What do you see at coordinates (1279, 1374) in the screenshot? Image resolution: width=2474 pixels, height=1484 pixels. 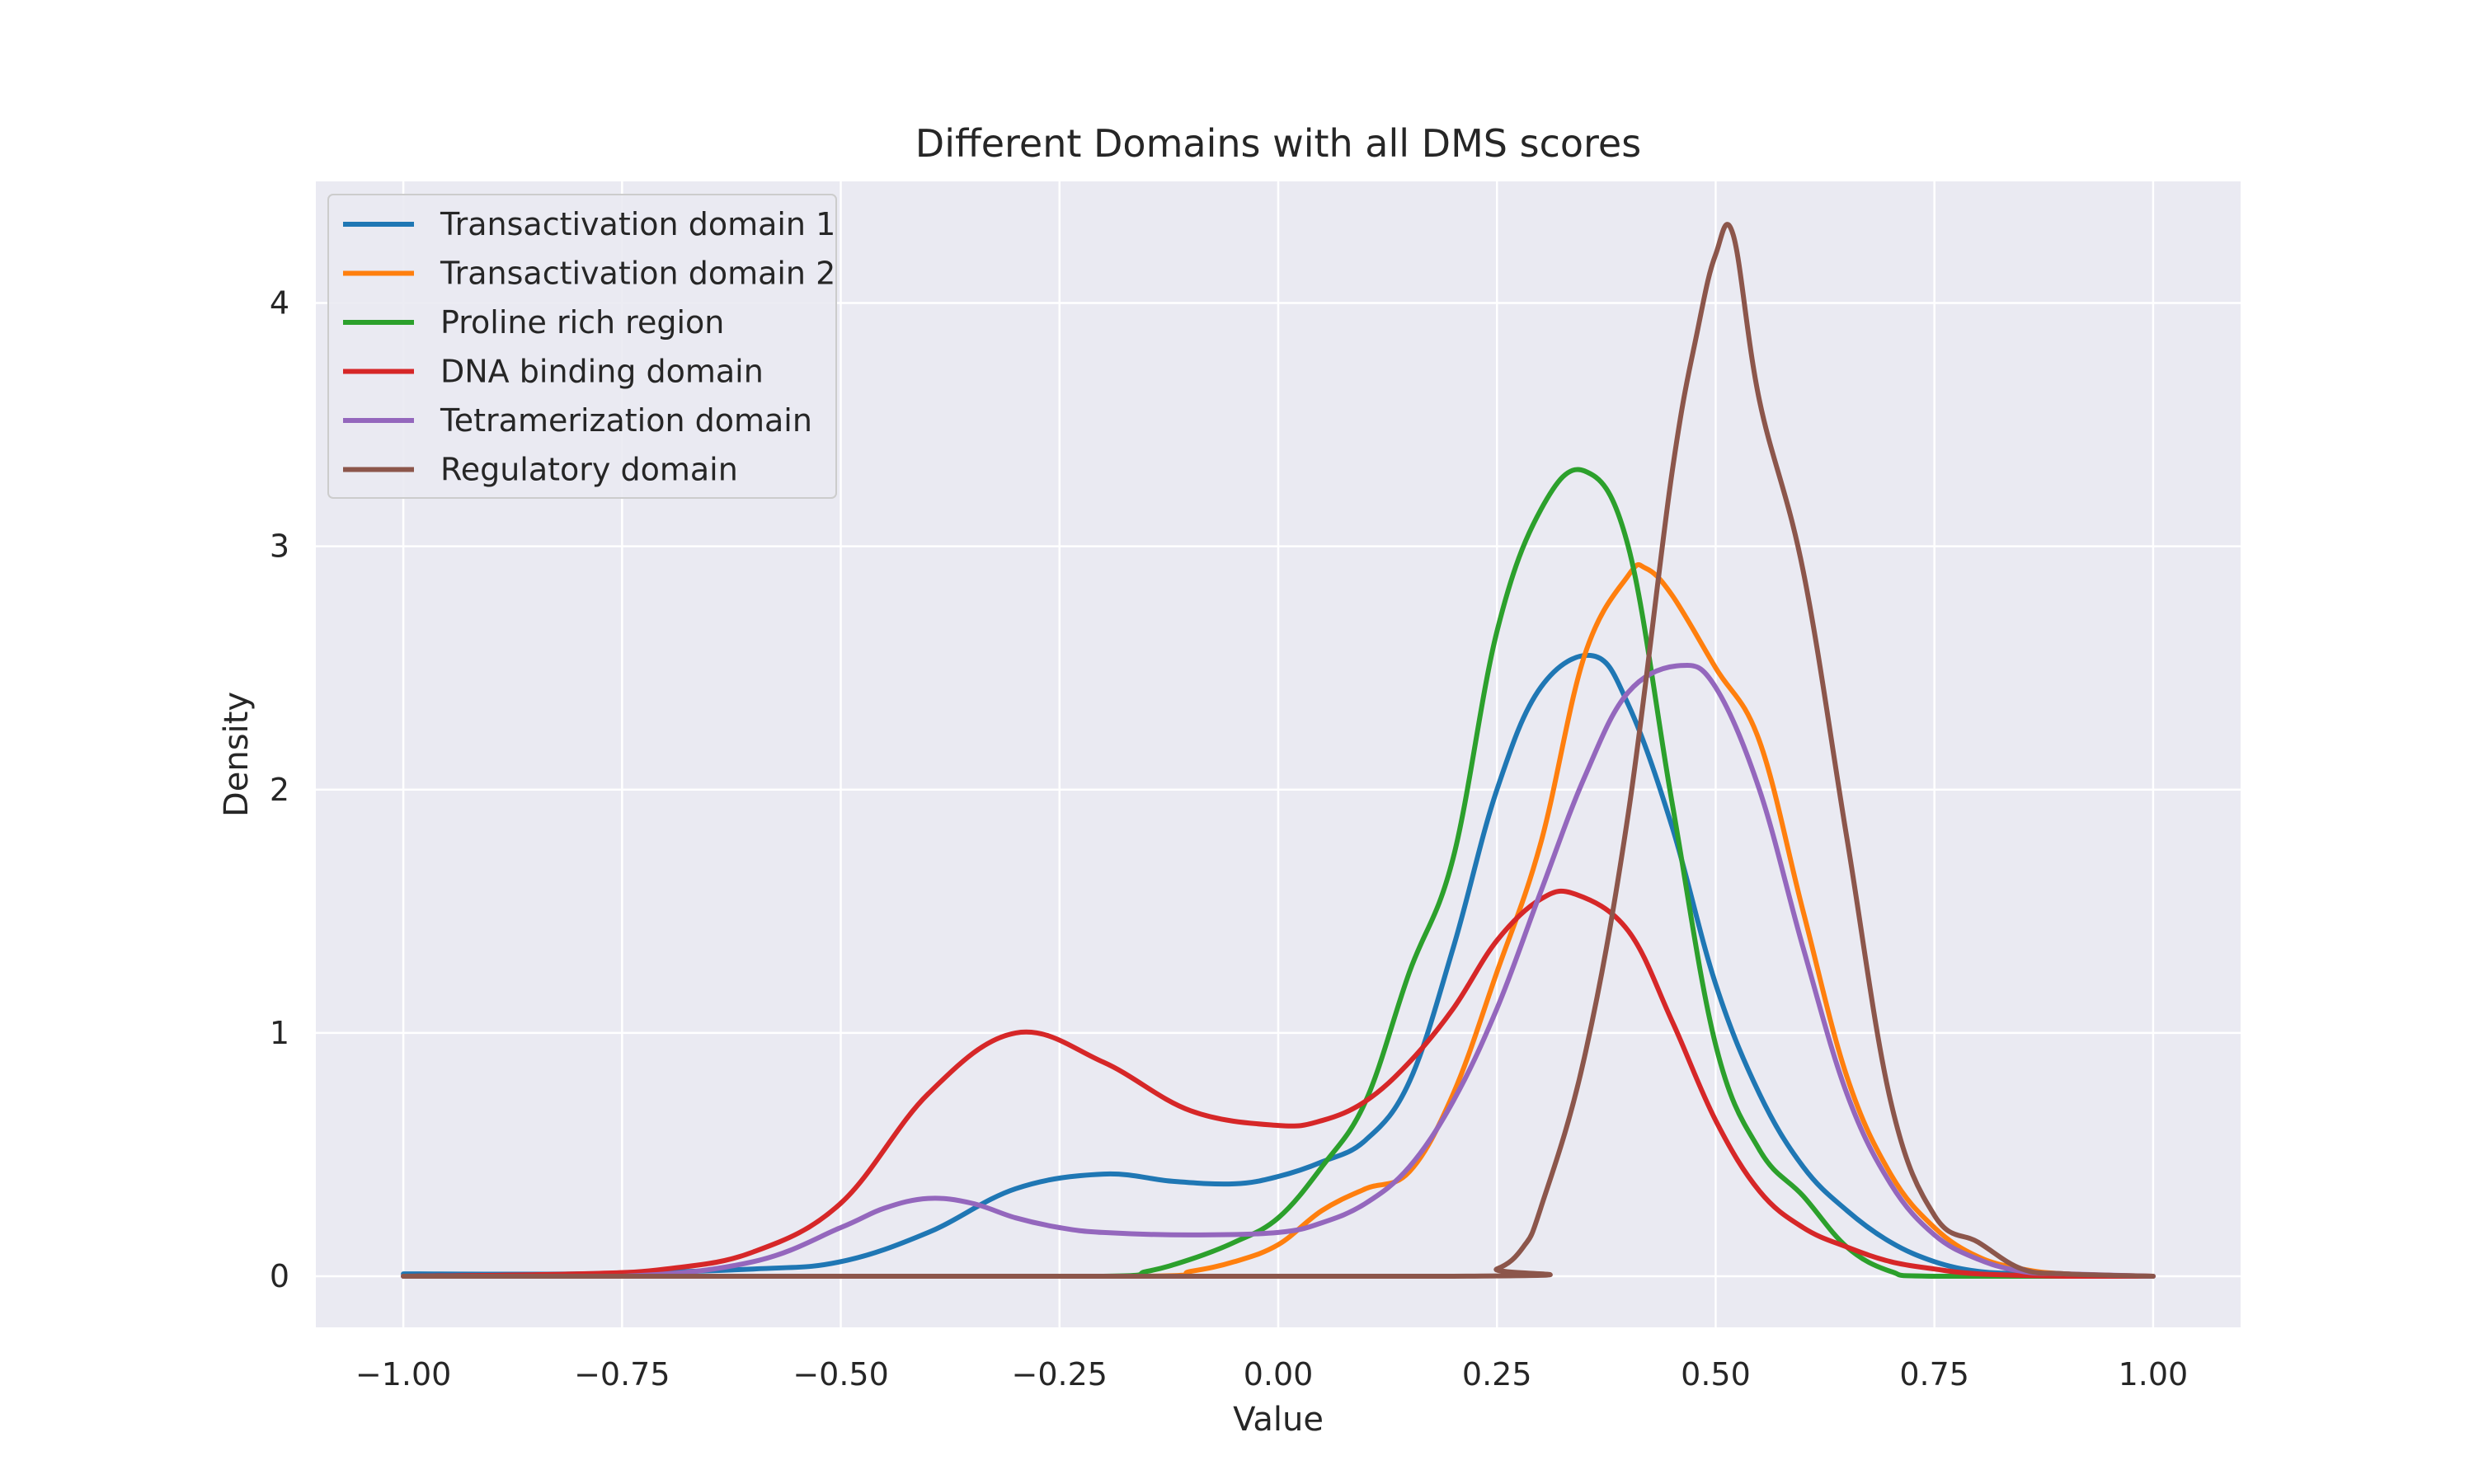 I see `x-tick-label: 0.00` at bounding box center [1279, 1374].